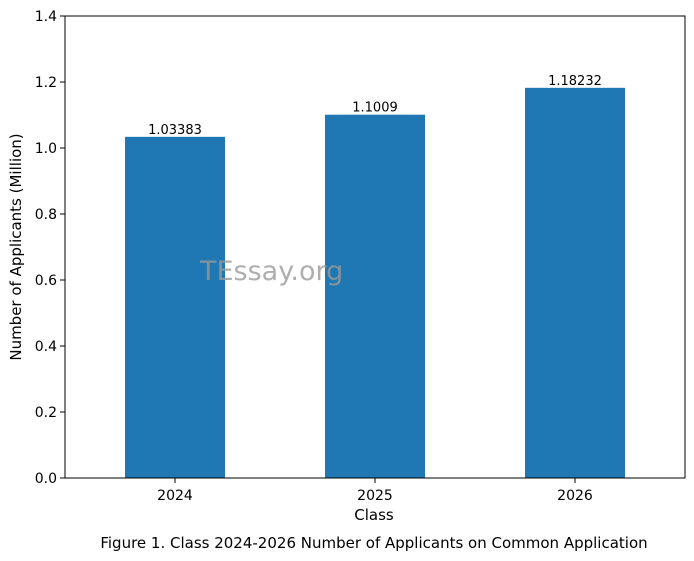  I want to click on x-tick-label: 2026, so click(575, 496).